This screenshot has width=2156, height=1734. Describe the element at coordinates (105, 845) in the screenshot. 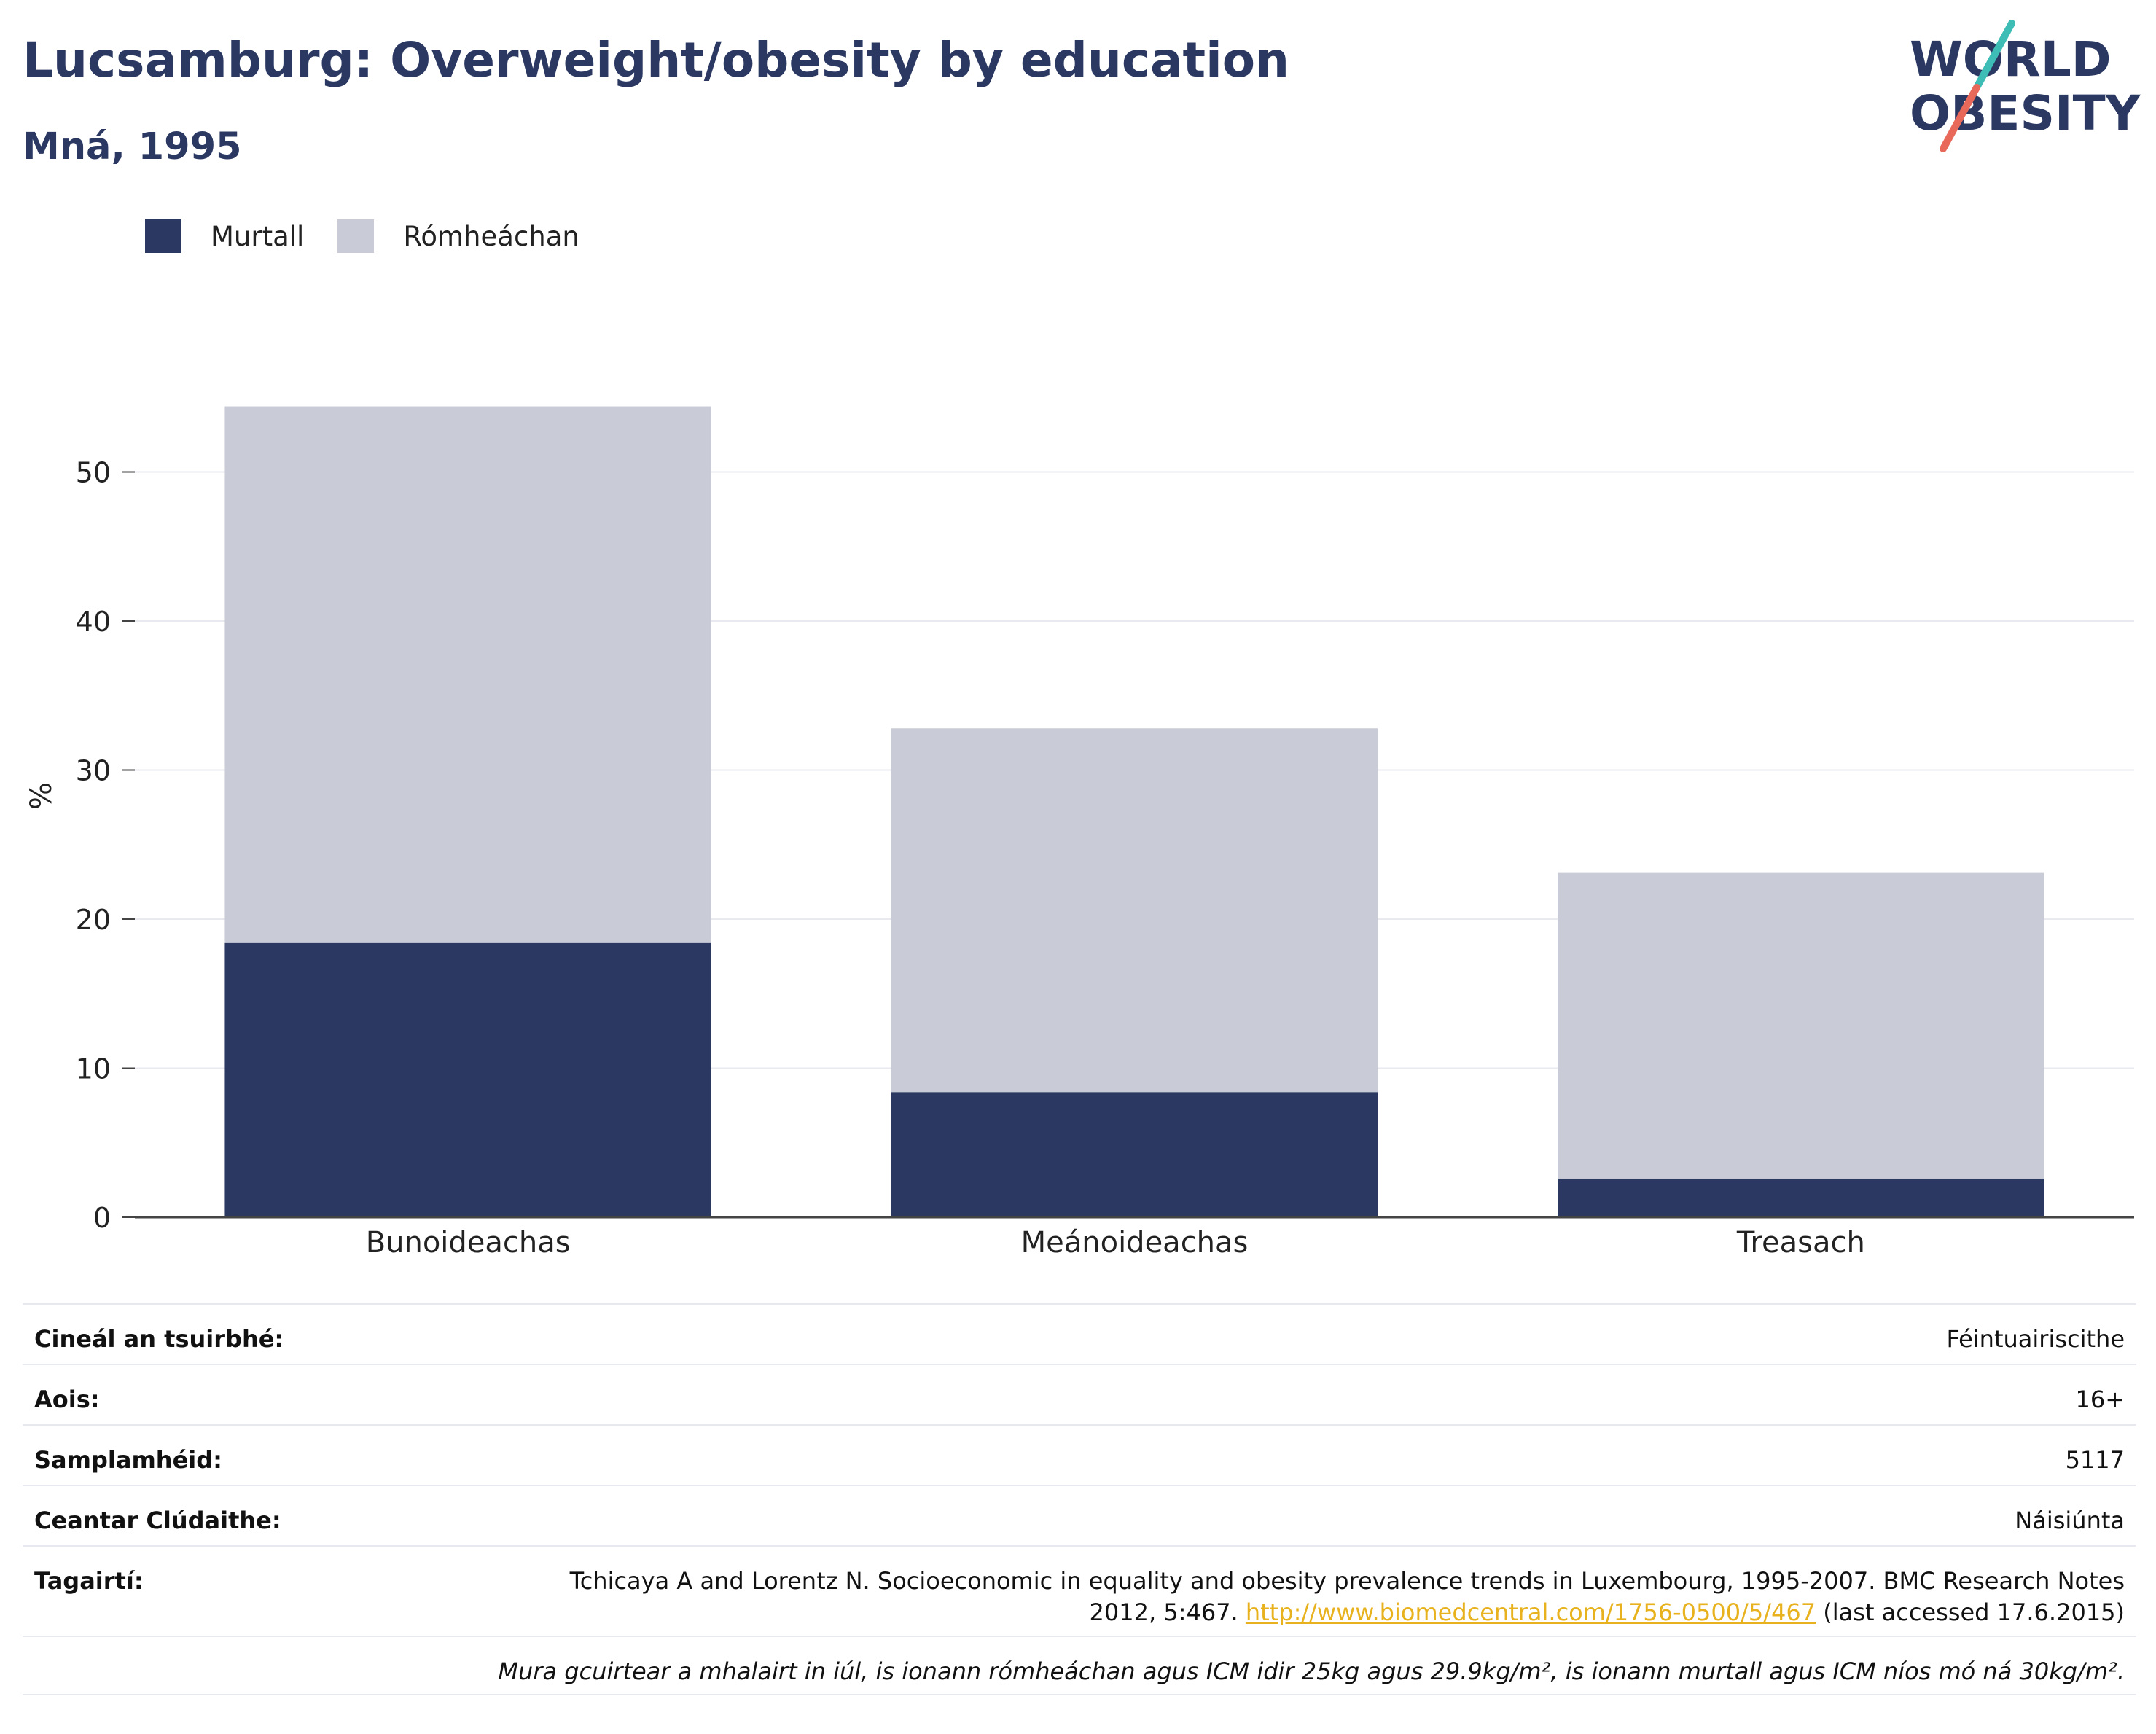

I see `y-axis-ticks: 0 10 20 30 40 50` at that location.